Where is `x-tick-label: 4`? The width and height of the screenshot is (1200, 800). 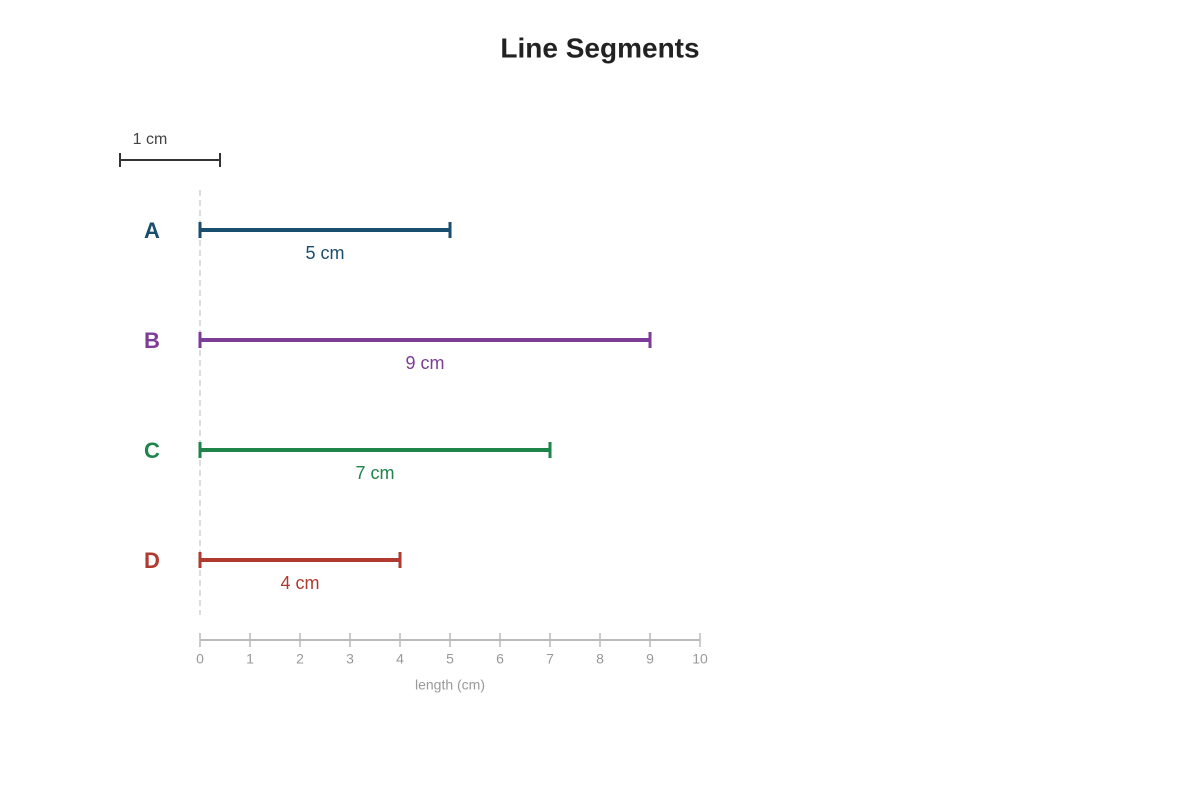
x-tick-label: 4 is located at coordinates (400, 659).